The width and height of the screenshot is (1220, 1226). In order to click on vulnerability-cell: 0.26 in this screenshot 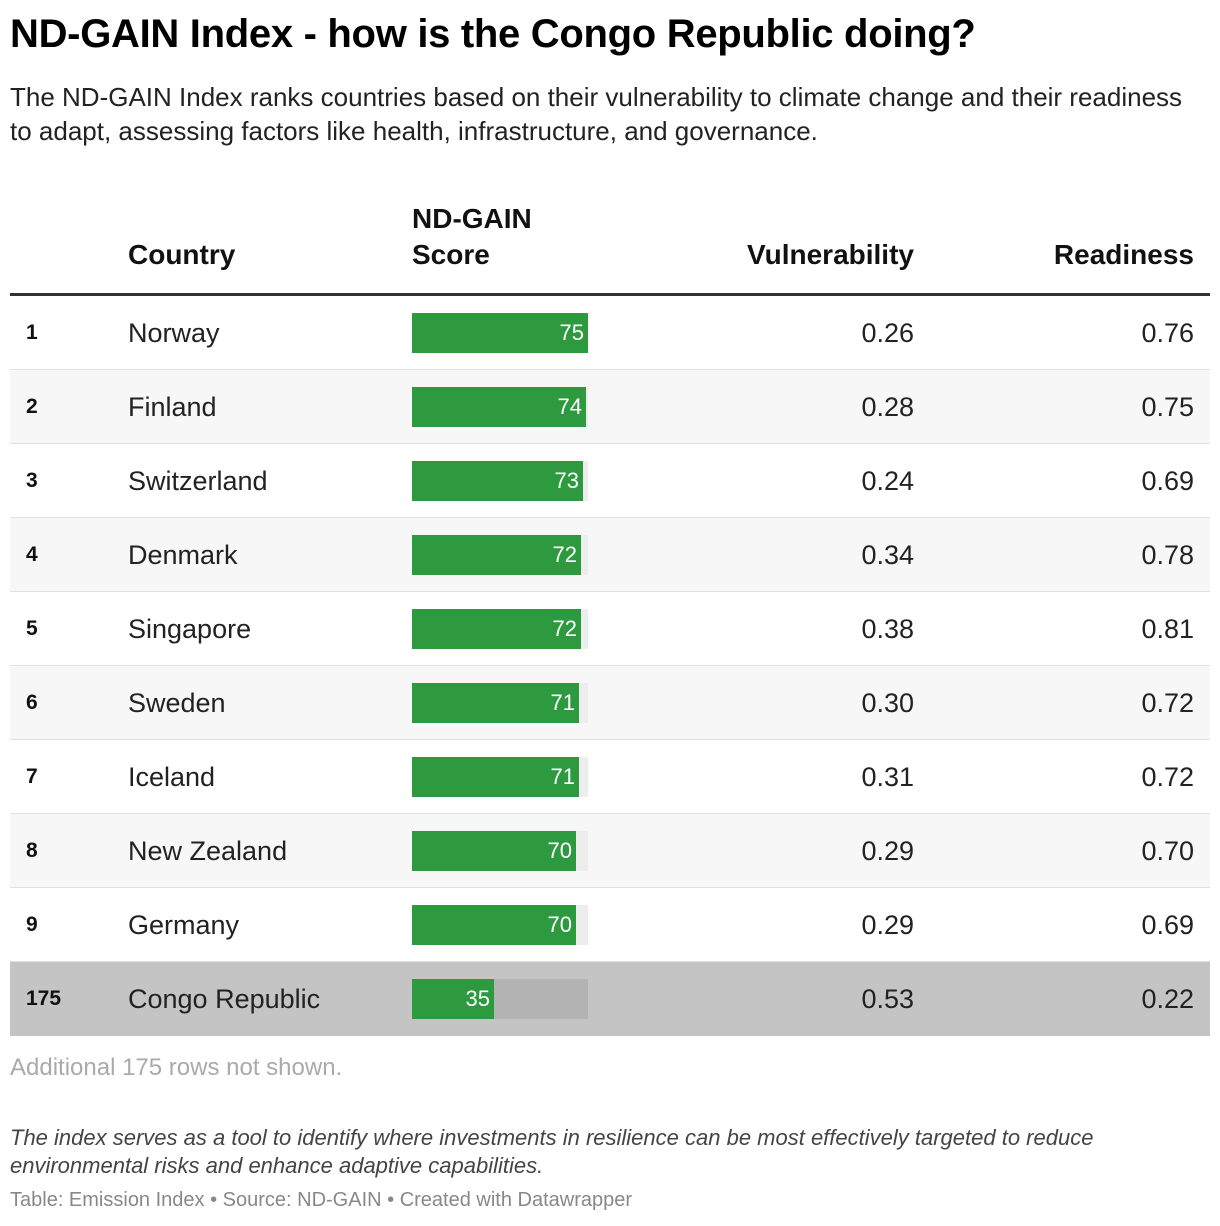, I will do `click(887, 332)`.